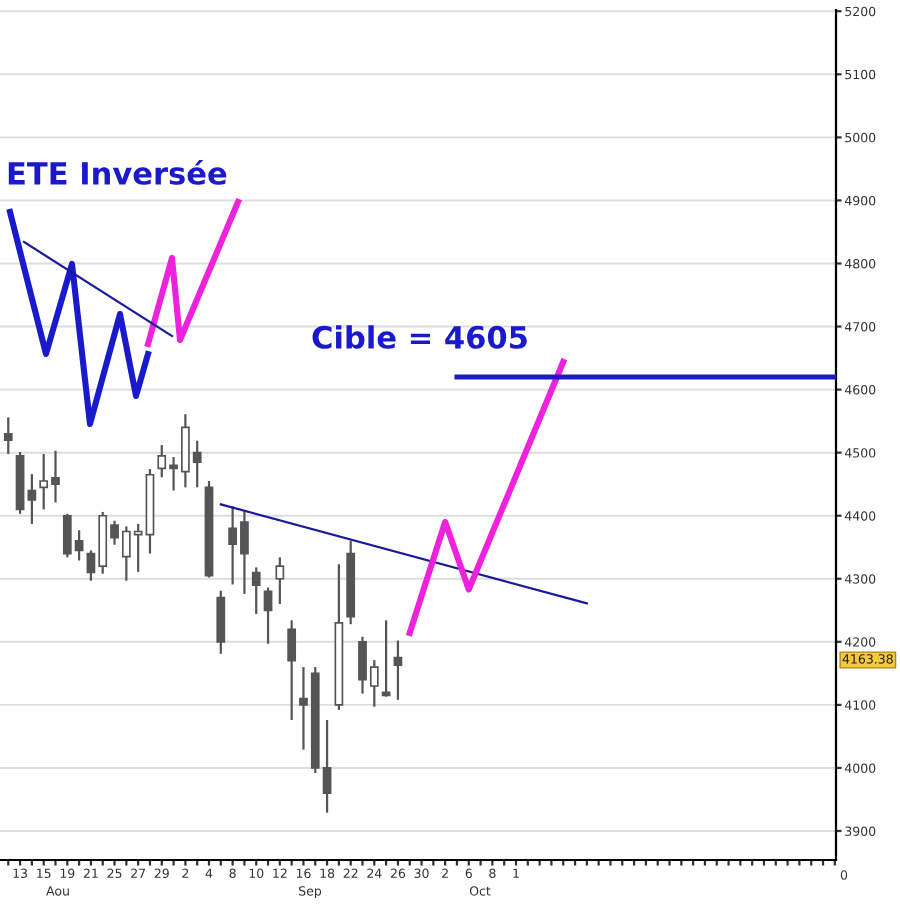  Describe the element at coordinates (117, 172) in the screenshot. I see `annotation: ETE Inversée` at that location.